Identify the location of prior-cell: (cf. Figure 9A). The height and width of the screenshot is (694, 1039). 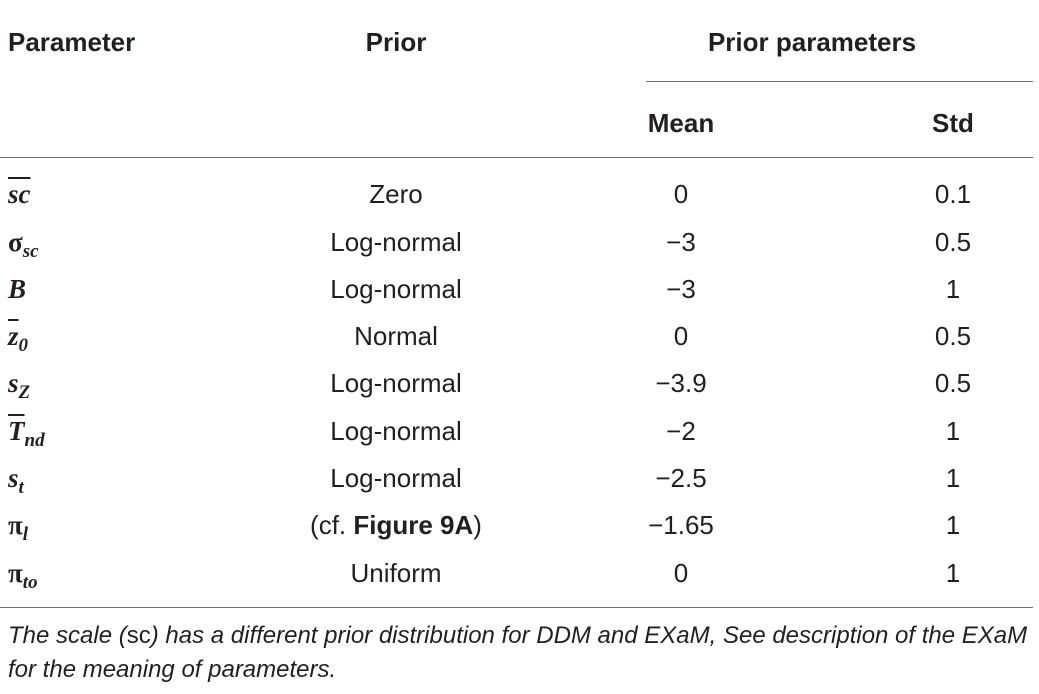
(396, 525).